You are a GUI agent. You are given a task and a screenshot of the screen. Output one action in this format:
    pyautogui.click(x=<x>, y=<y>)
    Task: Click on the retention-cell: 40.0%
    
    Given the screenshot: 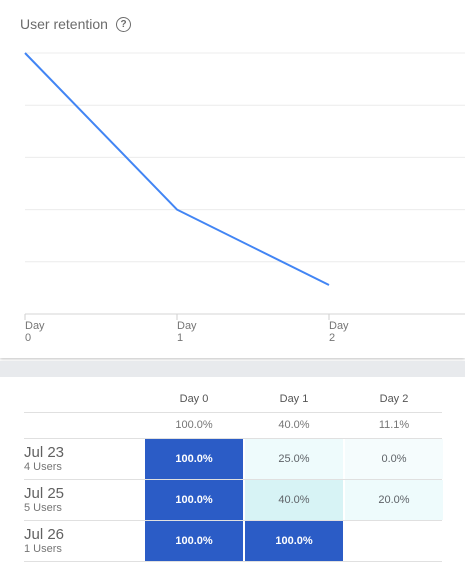 What is the action you would take?
    pyautogui.click(x=294, y=500)
    